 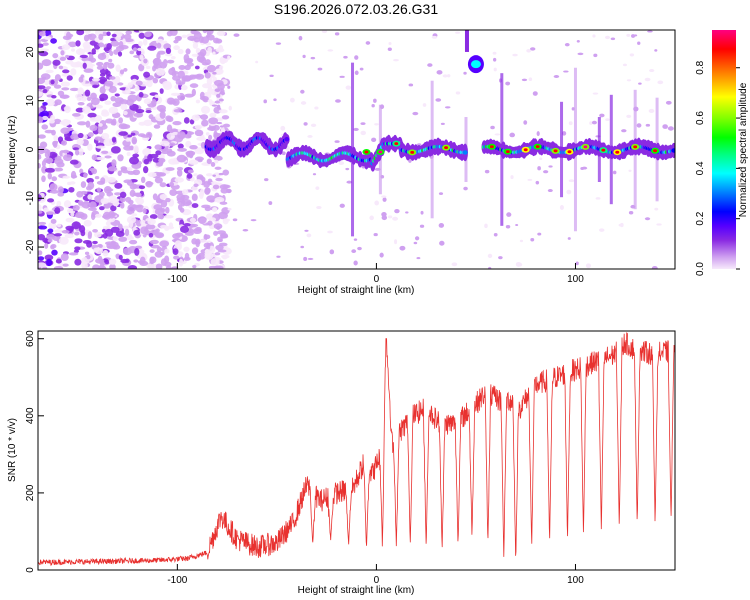 I want to click on colorbar-tick-label: 0.6, so click(x=700, y=118).